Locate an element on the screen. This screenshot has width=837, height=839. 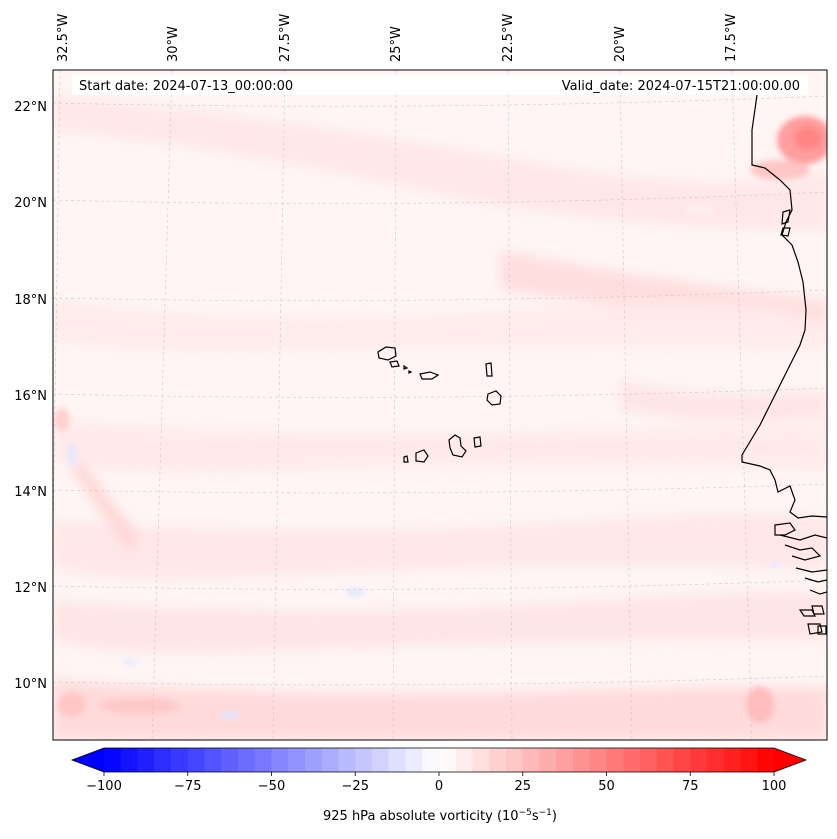
lon-label: 20°W is located at coordinates (620, 44).